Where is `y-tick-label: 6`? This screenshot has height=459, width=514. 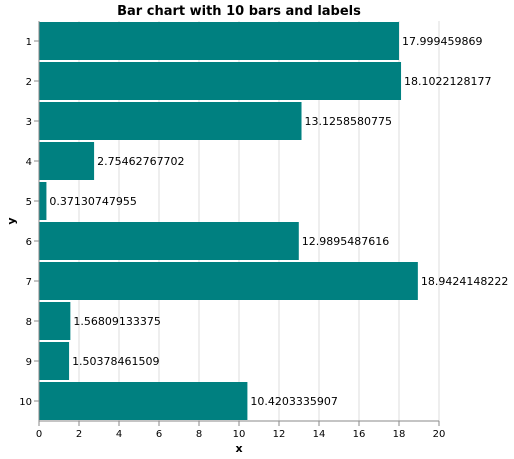 y-tick-label: 6 is located at coordinates (29, 242).